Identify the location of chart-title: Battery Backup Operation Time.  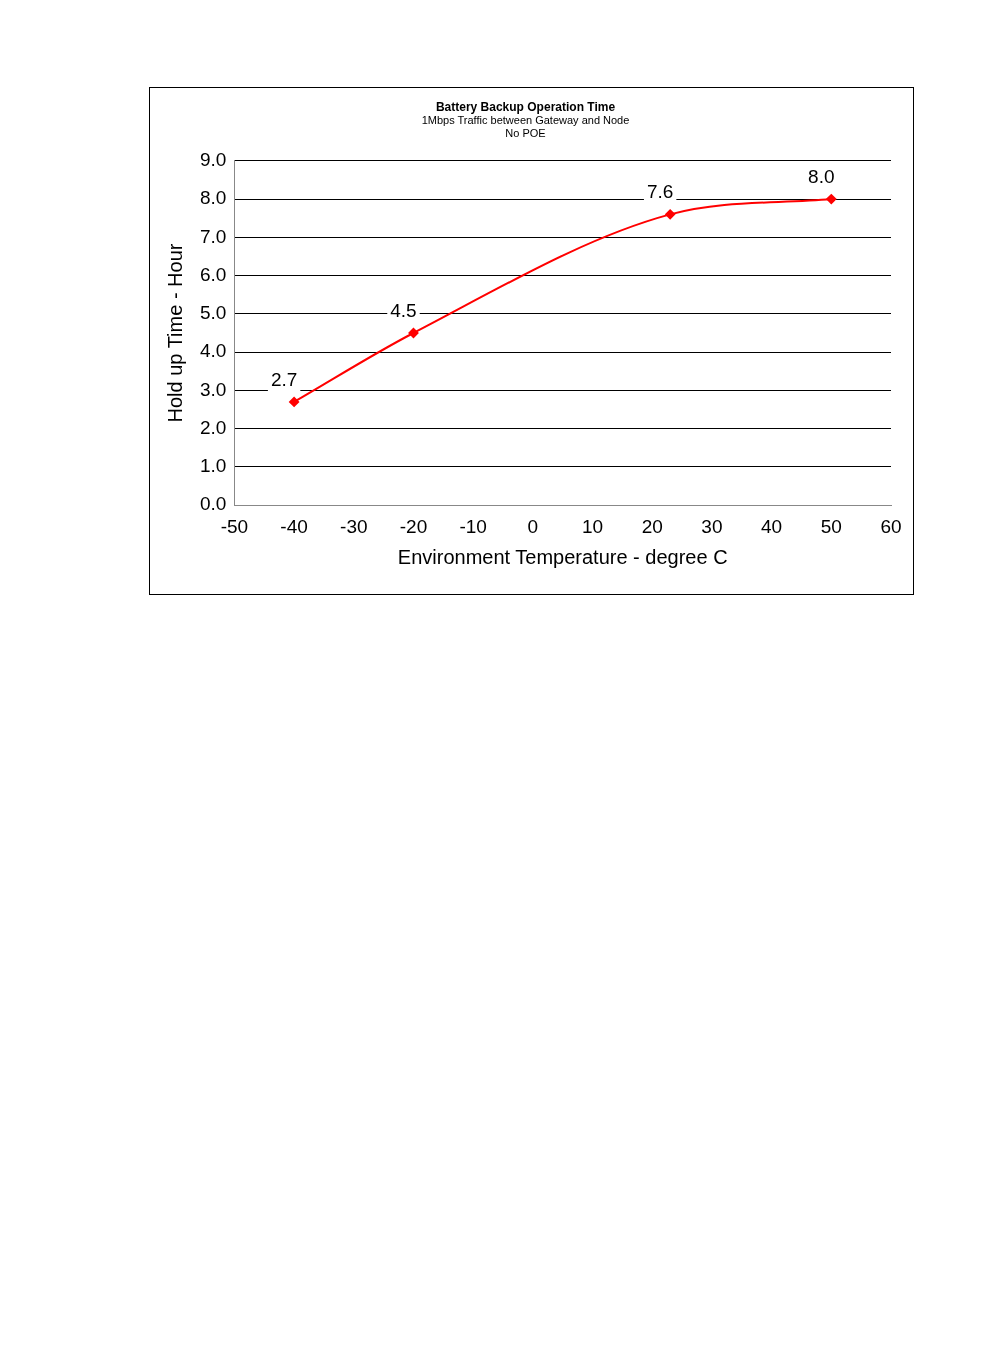
(525, 106).